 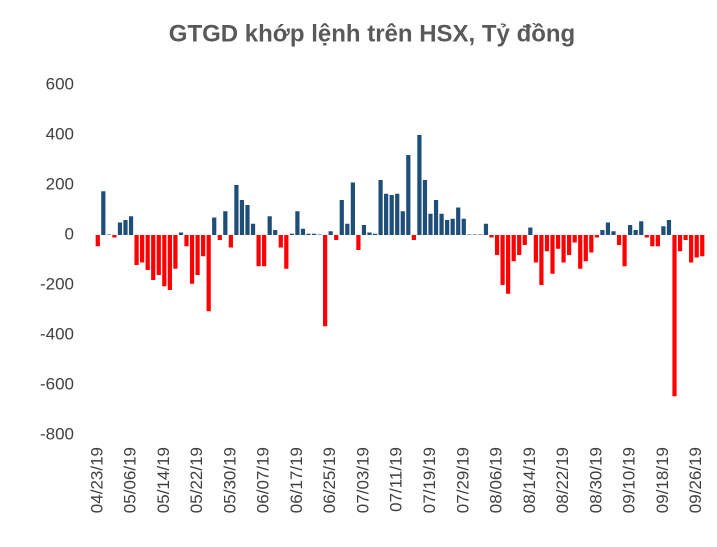 I want to click on x-tick-label: 09/10/19, so click(x=629, y=480).